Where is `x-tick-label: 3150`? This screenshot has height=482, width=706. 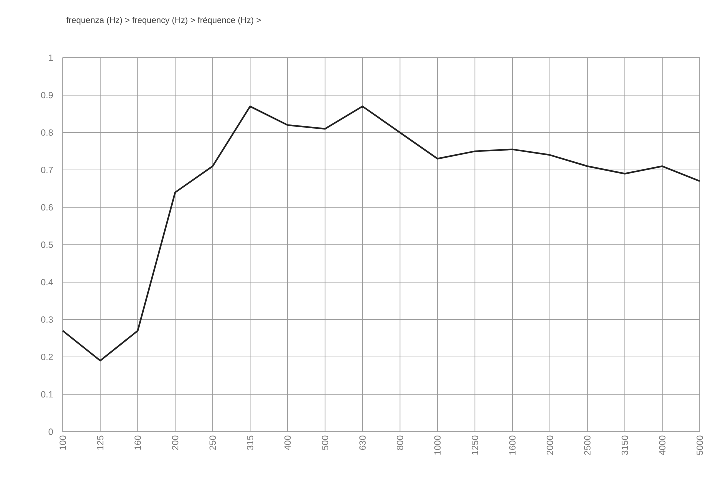
x-tick-label: 3150 is located at coordinates (625, 446).